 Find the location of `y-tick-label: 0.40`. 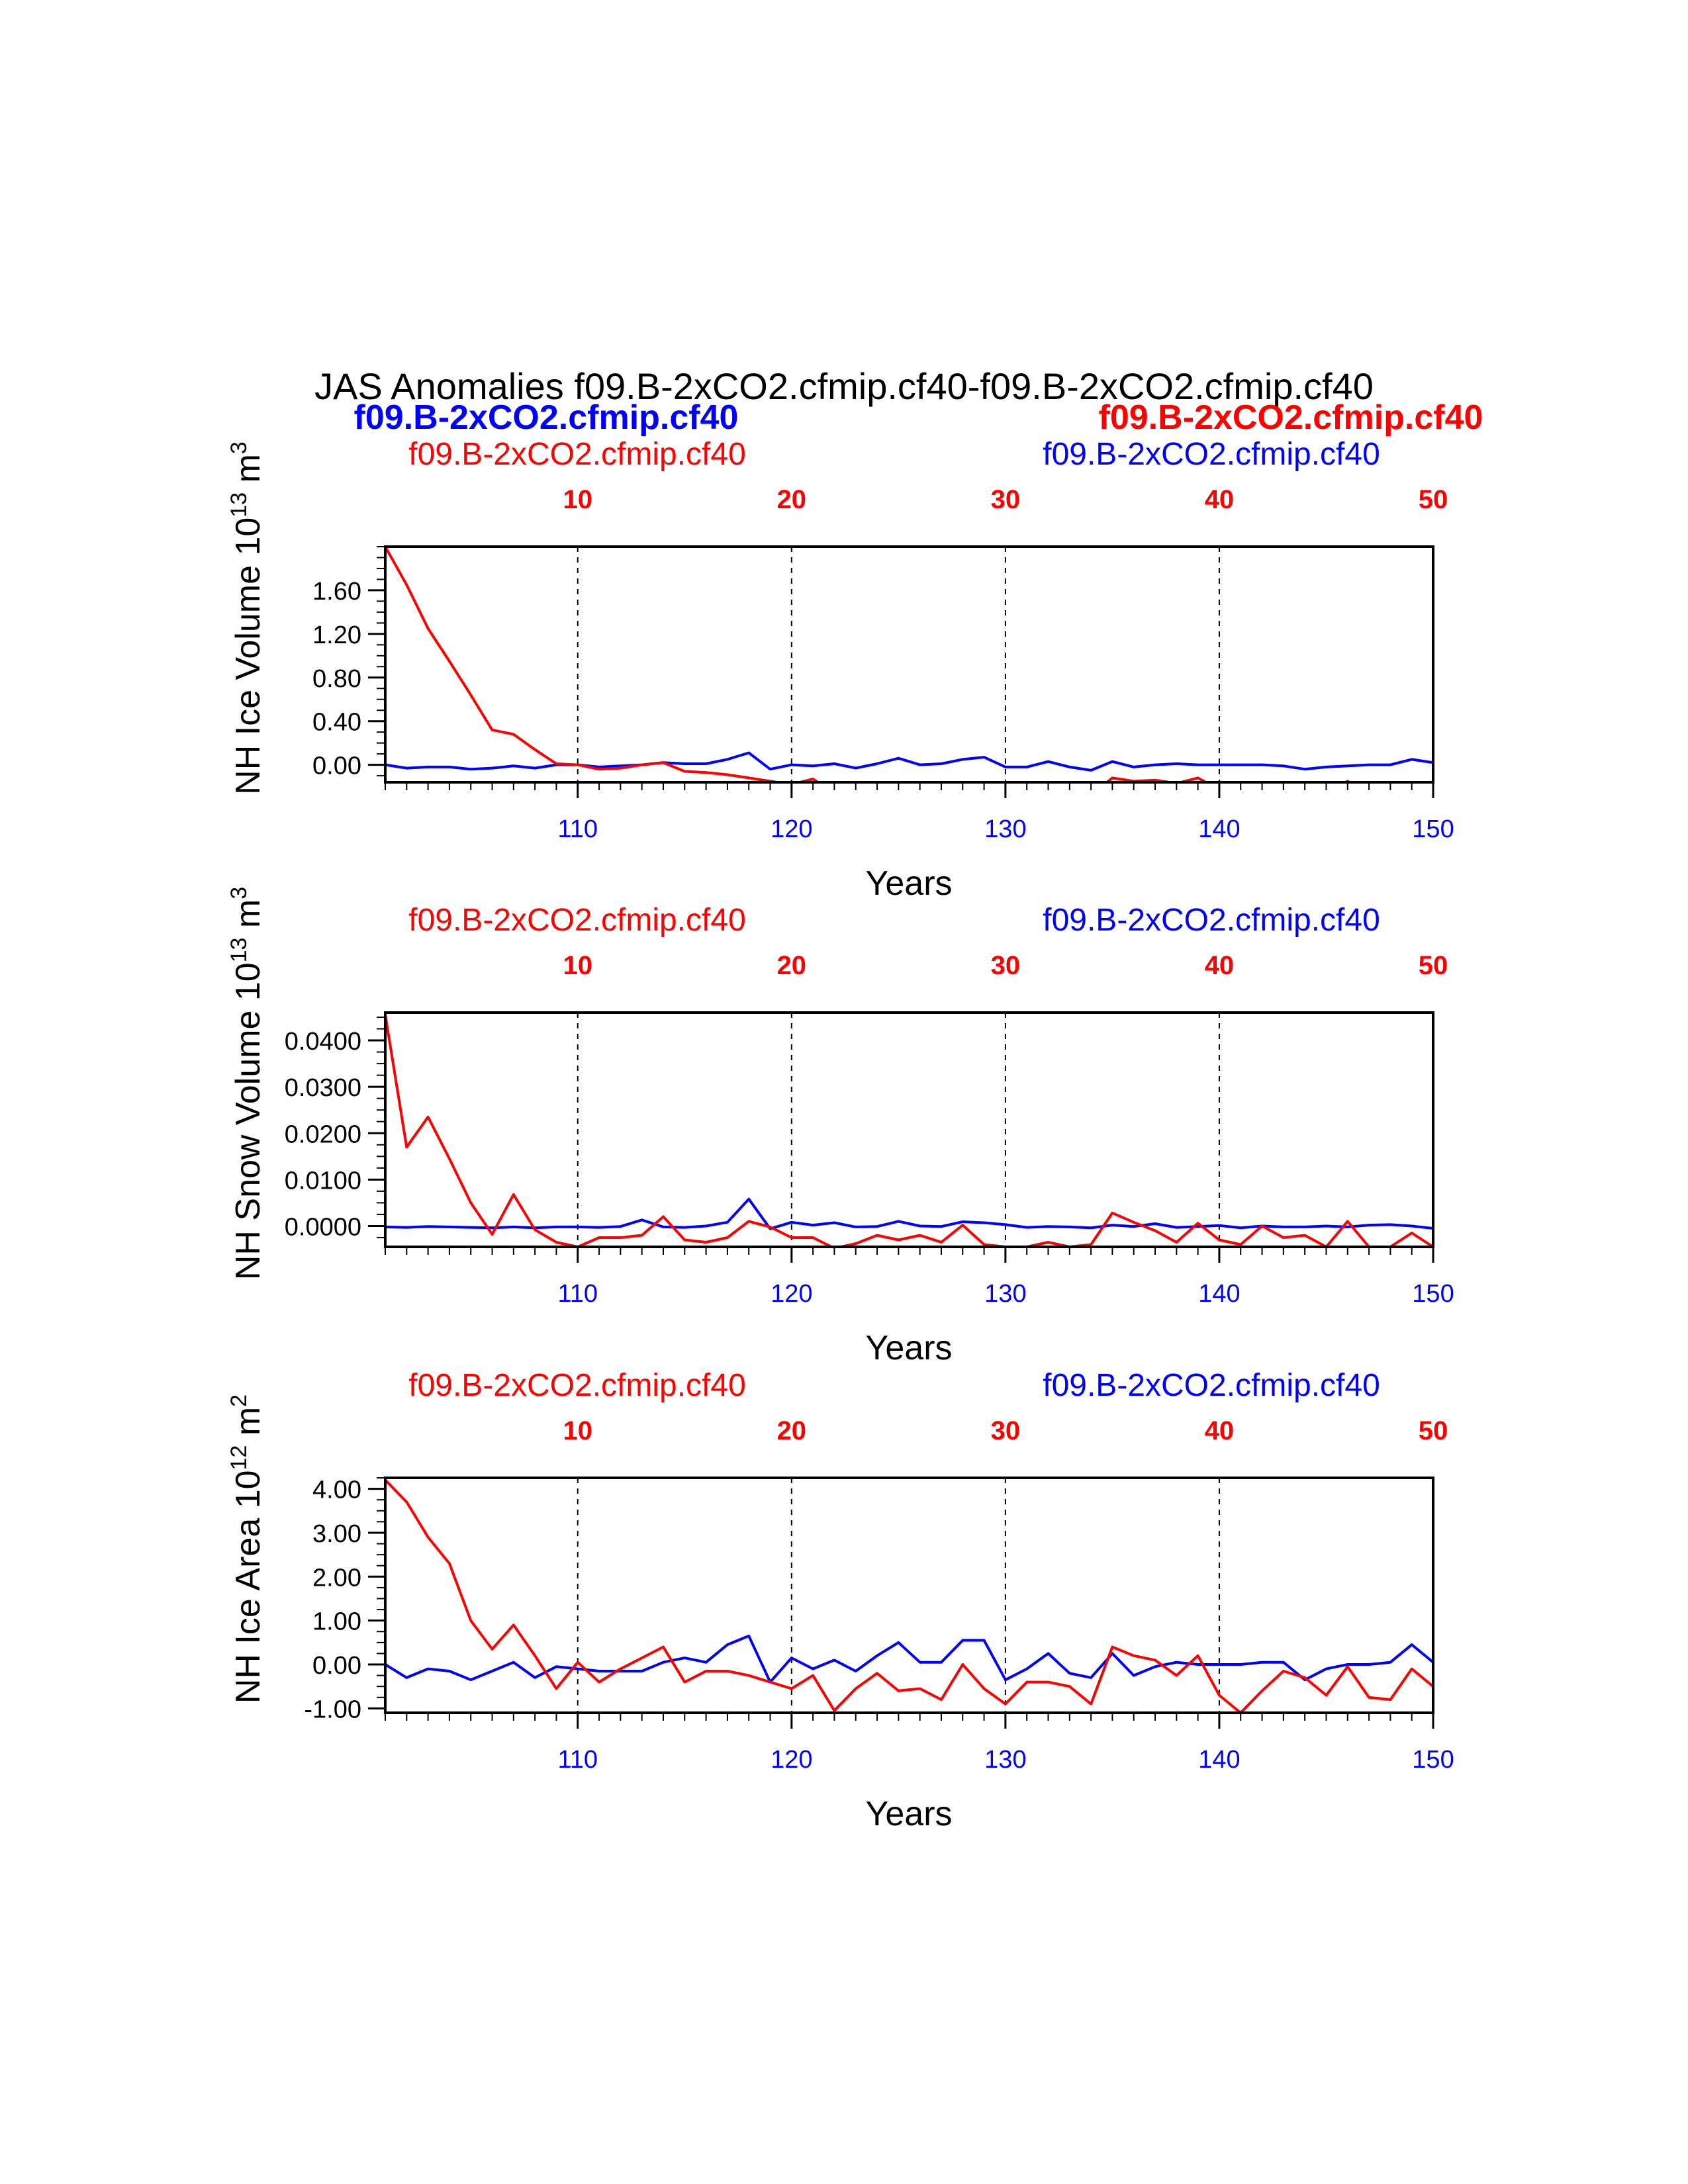

y-tick-label: 0.40 is located at coordinates (336, 723).